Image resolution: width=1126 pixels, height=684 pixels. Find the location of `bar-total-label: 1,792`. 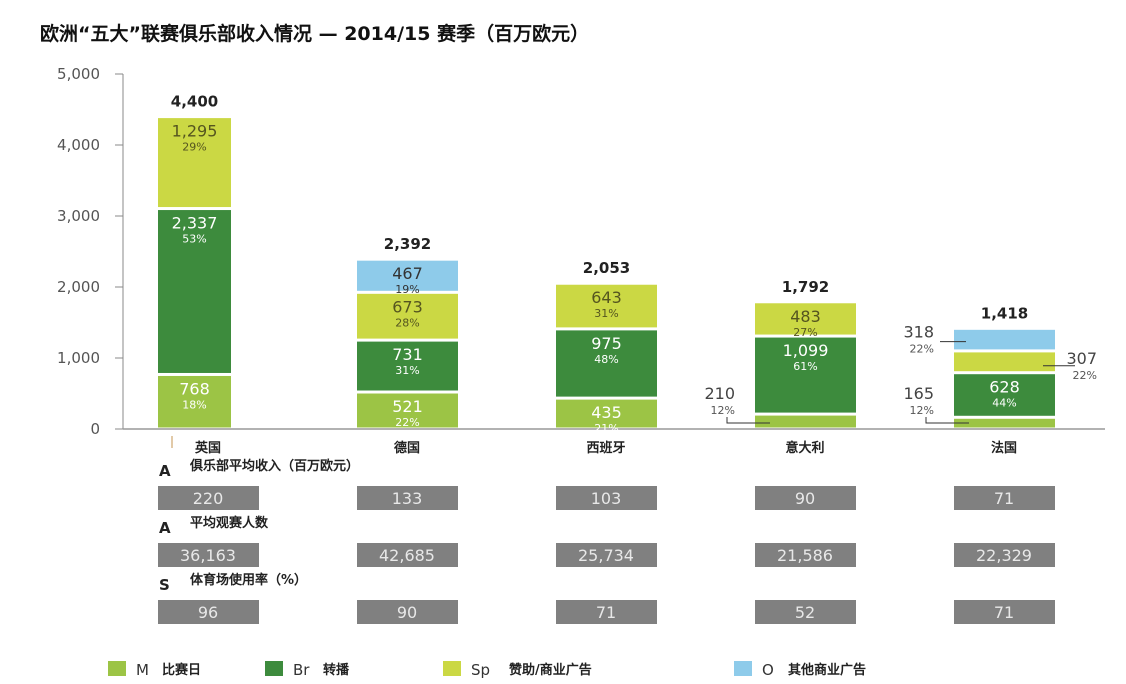

bar-total-label: 1,792 is located at coordinates (805, 287).